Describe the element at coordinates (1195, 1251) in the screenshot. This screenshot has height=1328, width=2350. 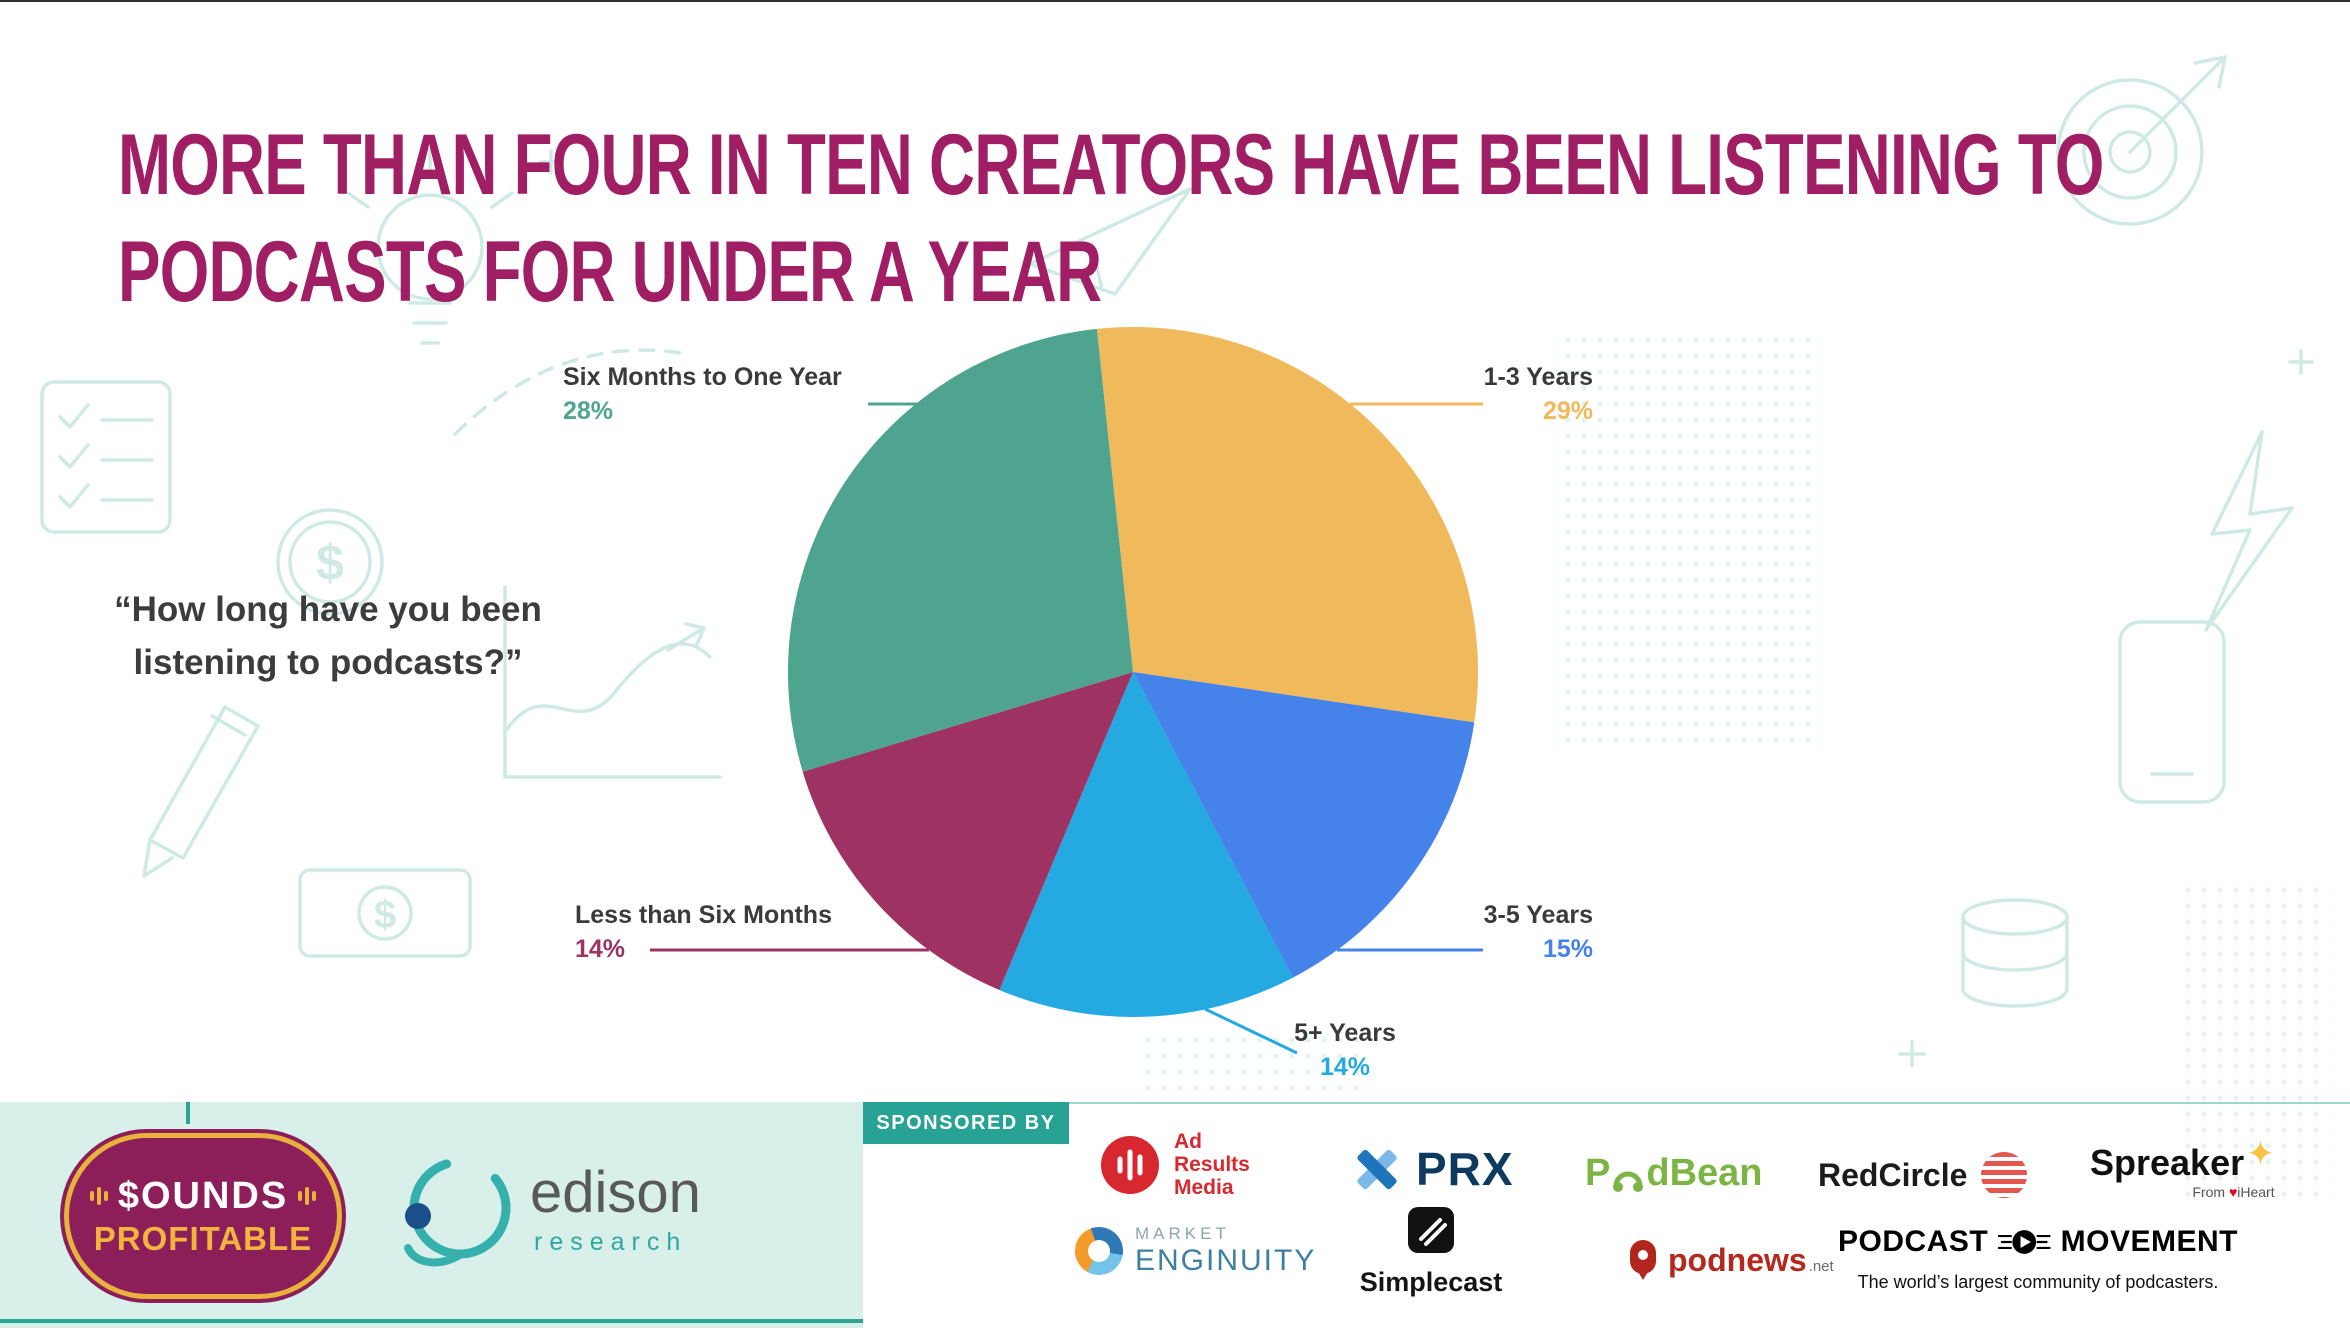
I see `market-enginuity-logo: MARKET ENGINUITY` at that location.